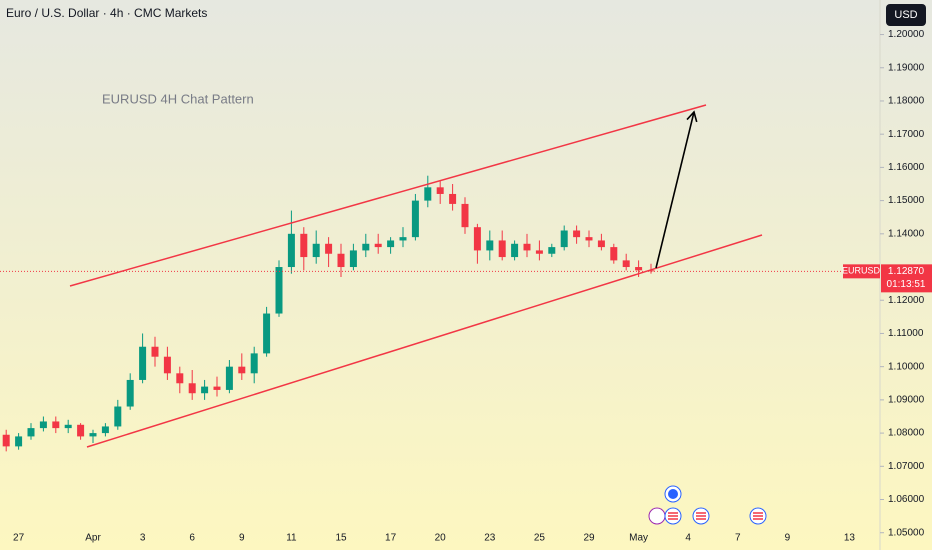 The height and width of the screenshot is (550, 932). What do you see at coordinates (850, 538) in the screenshot?
I see `x-tick-label: 13` at bounding box center [850, 538].